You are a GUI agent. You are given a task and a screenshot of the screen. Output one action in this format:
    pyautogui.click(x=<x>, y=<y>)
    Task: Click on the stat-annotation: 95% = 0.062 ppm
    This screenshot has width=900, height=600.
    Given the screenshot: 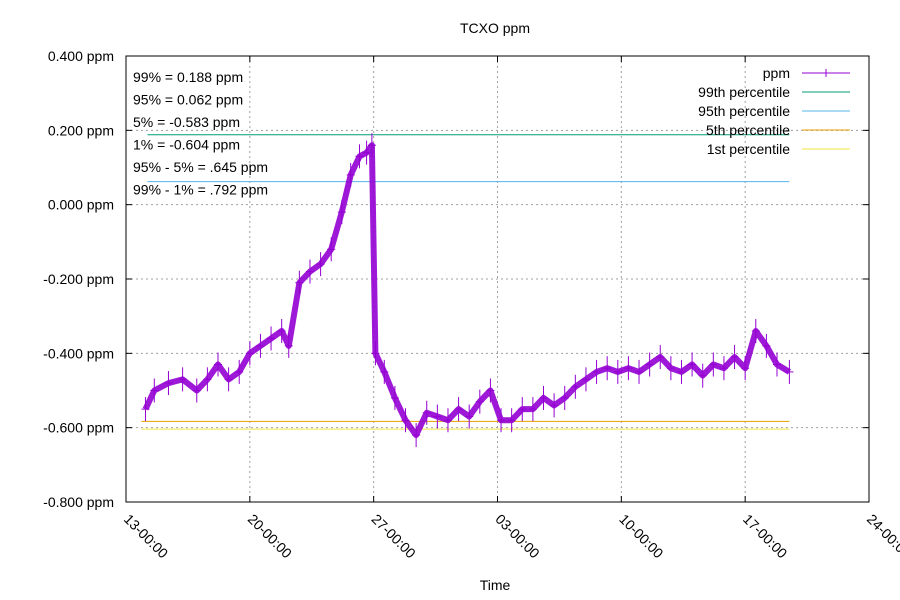 What is the action you would take?
    pyautogui.click(x=188, y=100)
    